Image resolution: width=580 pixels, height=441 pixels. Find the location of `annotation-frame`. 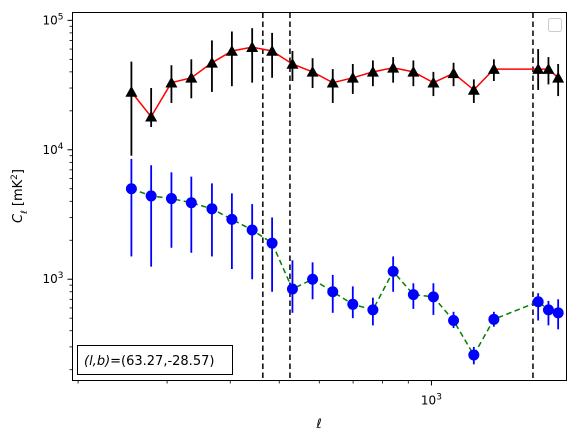

annotation-frame is located at coordinates (155, 360).